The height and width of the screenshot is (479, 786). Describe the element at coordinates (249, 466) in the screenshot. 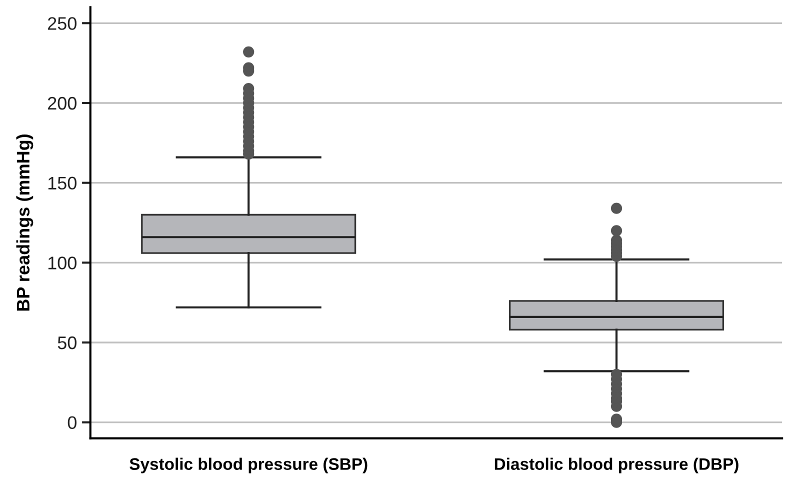

I see `x-tick-label: Systolic blood pressure (SBP)` at that location.